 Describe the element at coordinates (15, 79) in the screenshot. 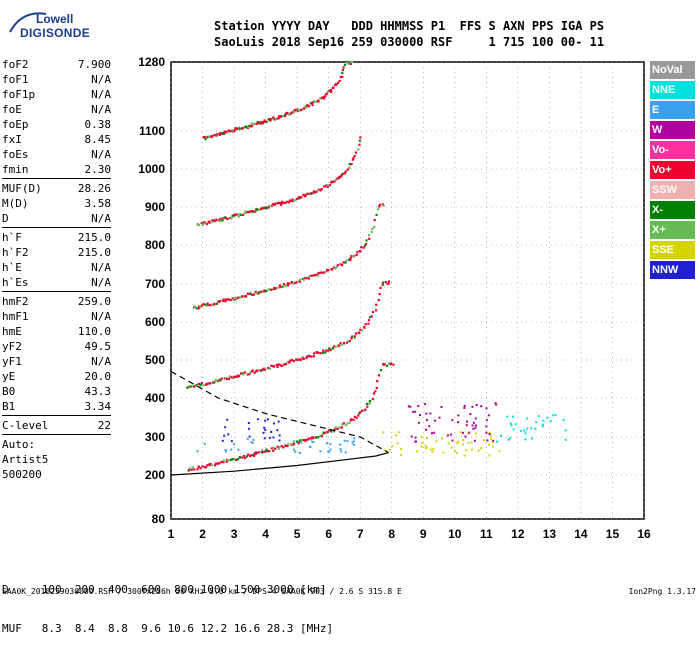

I see `param-name: foF1` at that location.